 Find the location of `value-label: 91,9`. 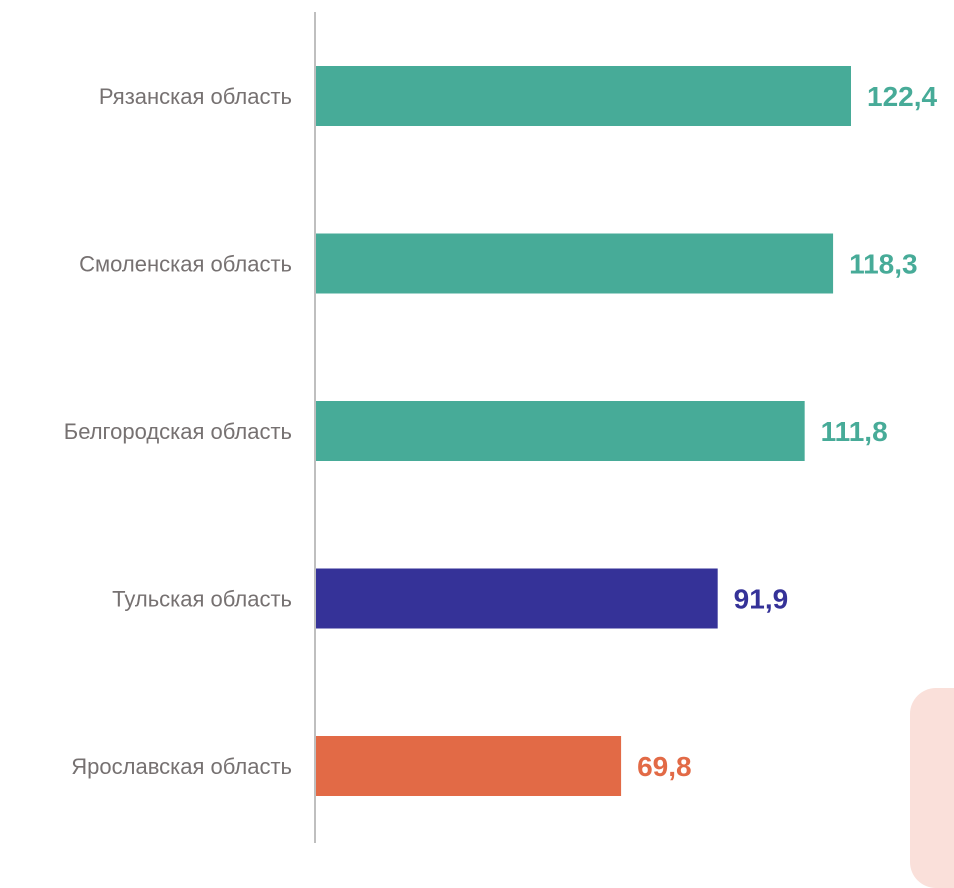

value-label: 91,9 is located at coordinates (761, 599).